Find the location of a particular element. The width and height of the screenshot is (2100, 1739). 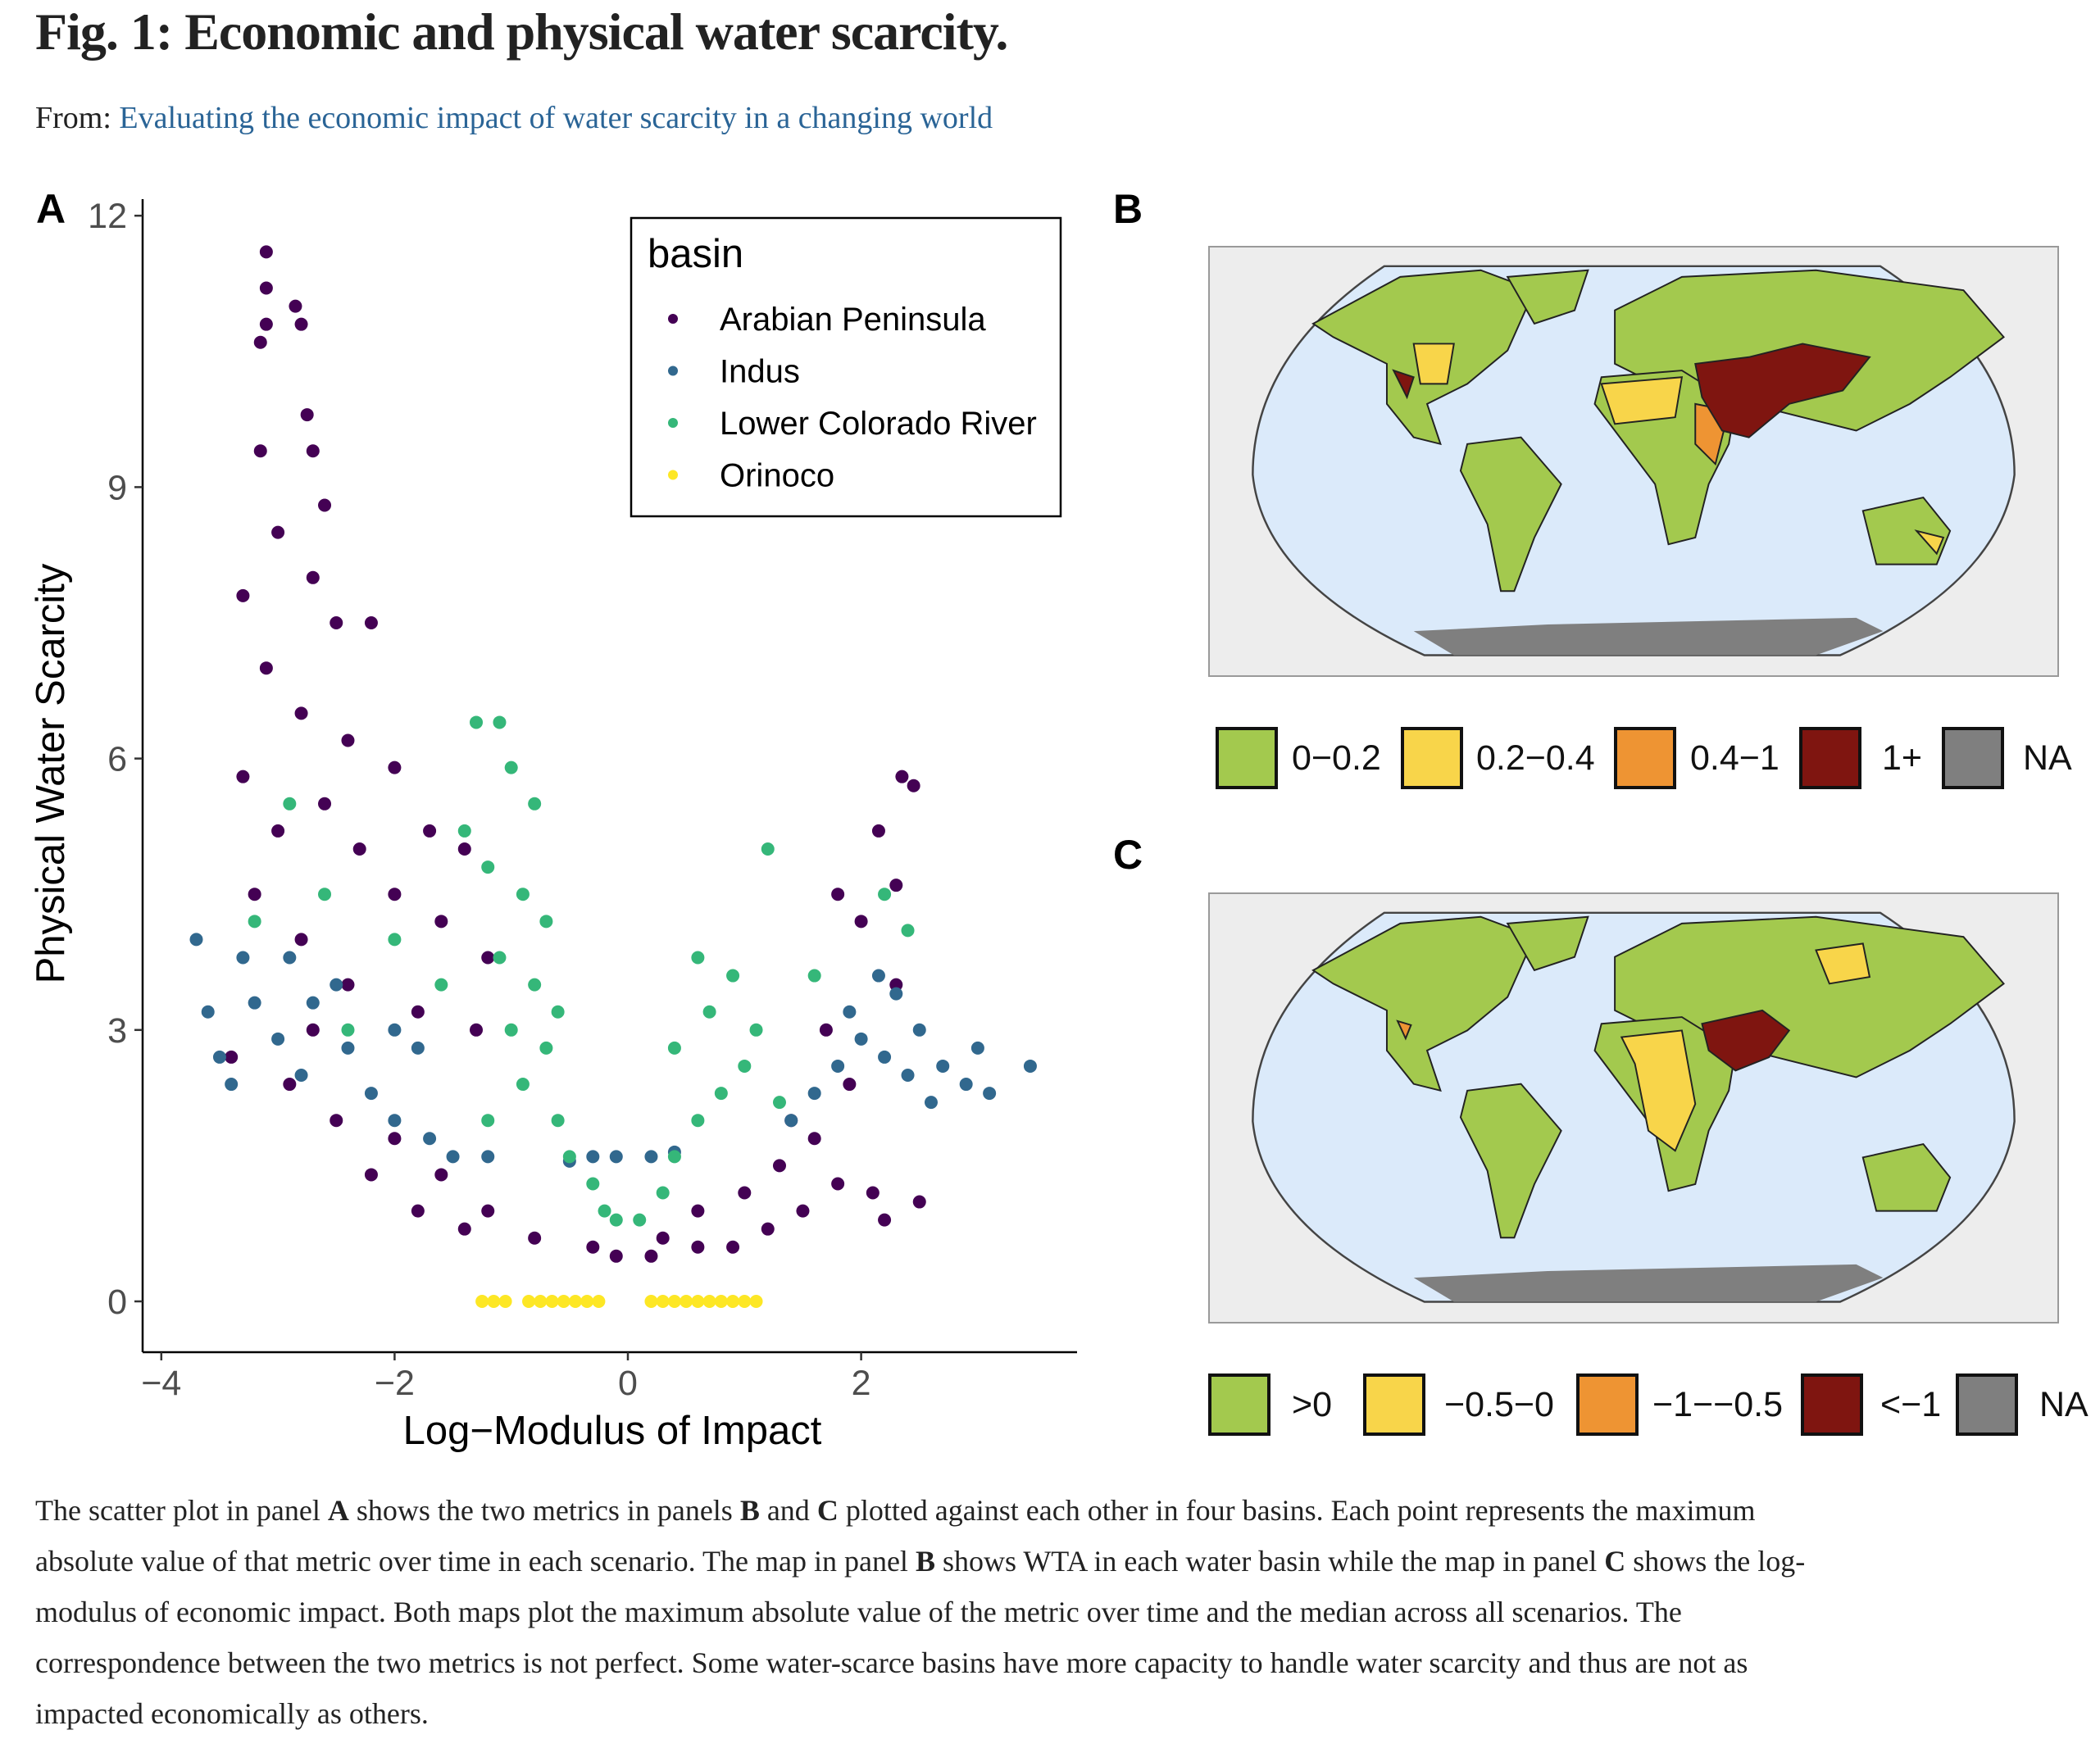

legend-label: 0−0.2 is located at coordinates (1336, 758).